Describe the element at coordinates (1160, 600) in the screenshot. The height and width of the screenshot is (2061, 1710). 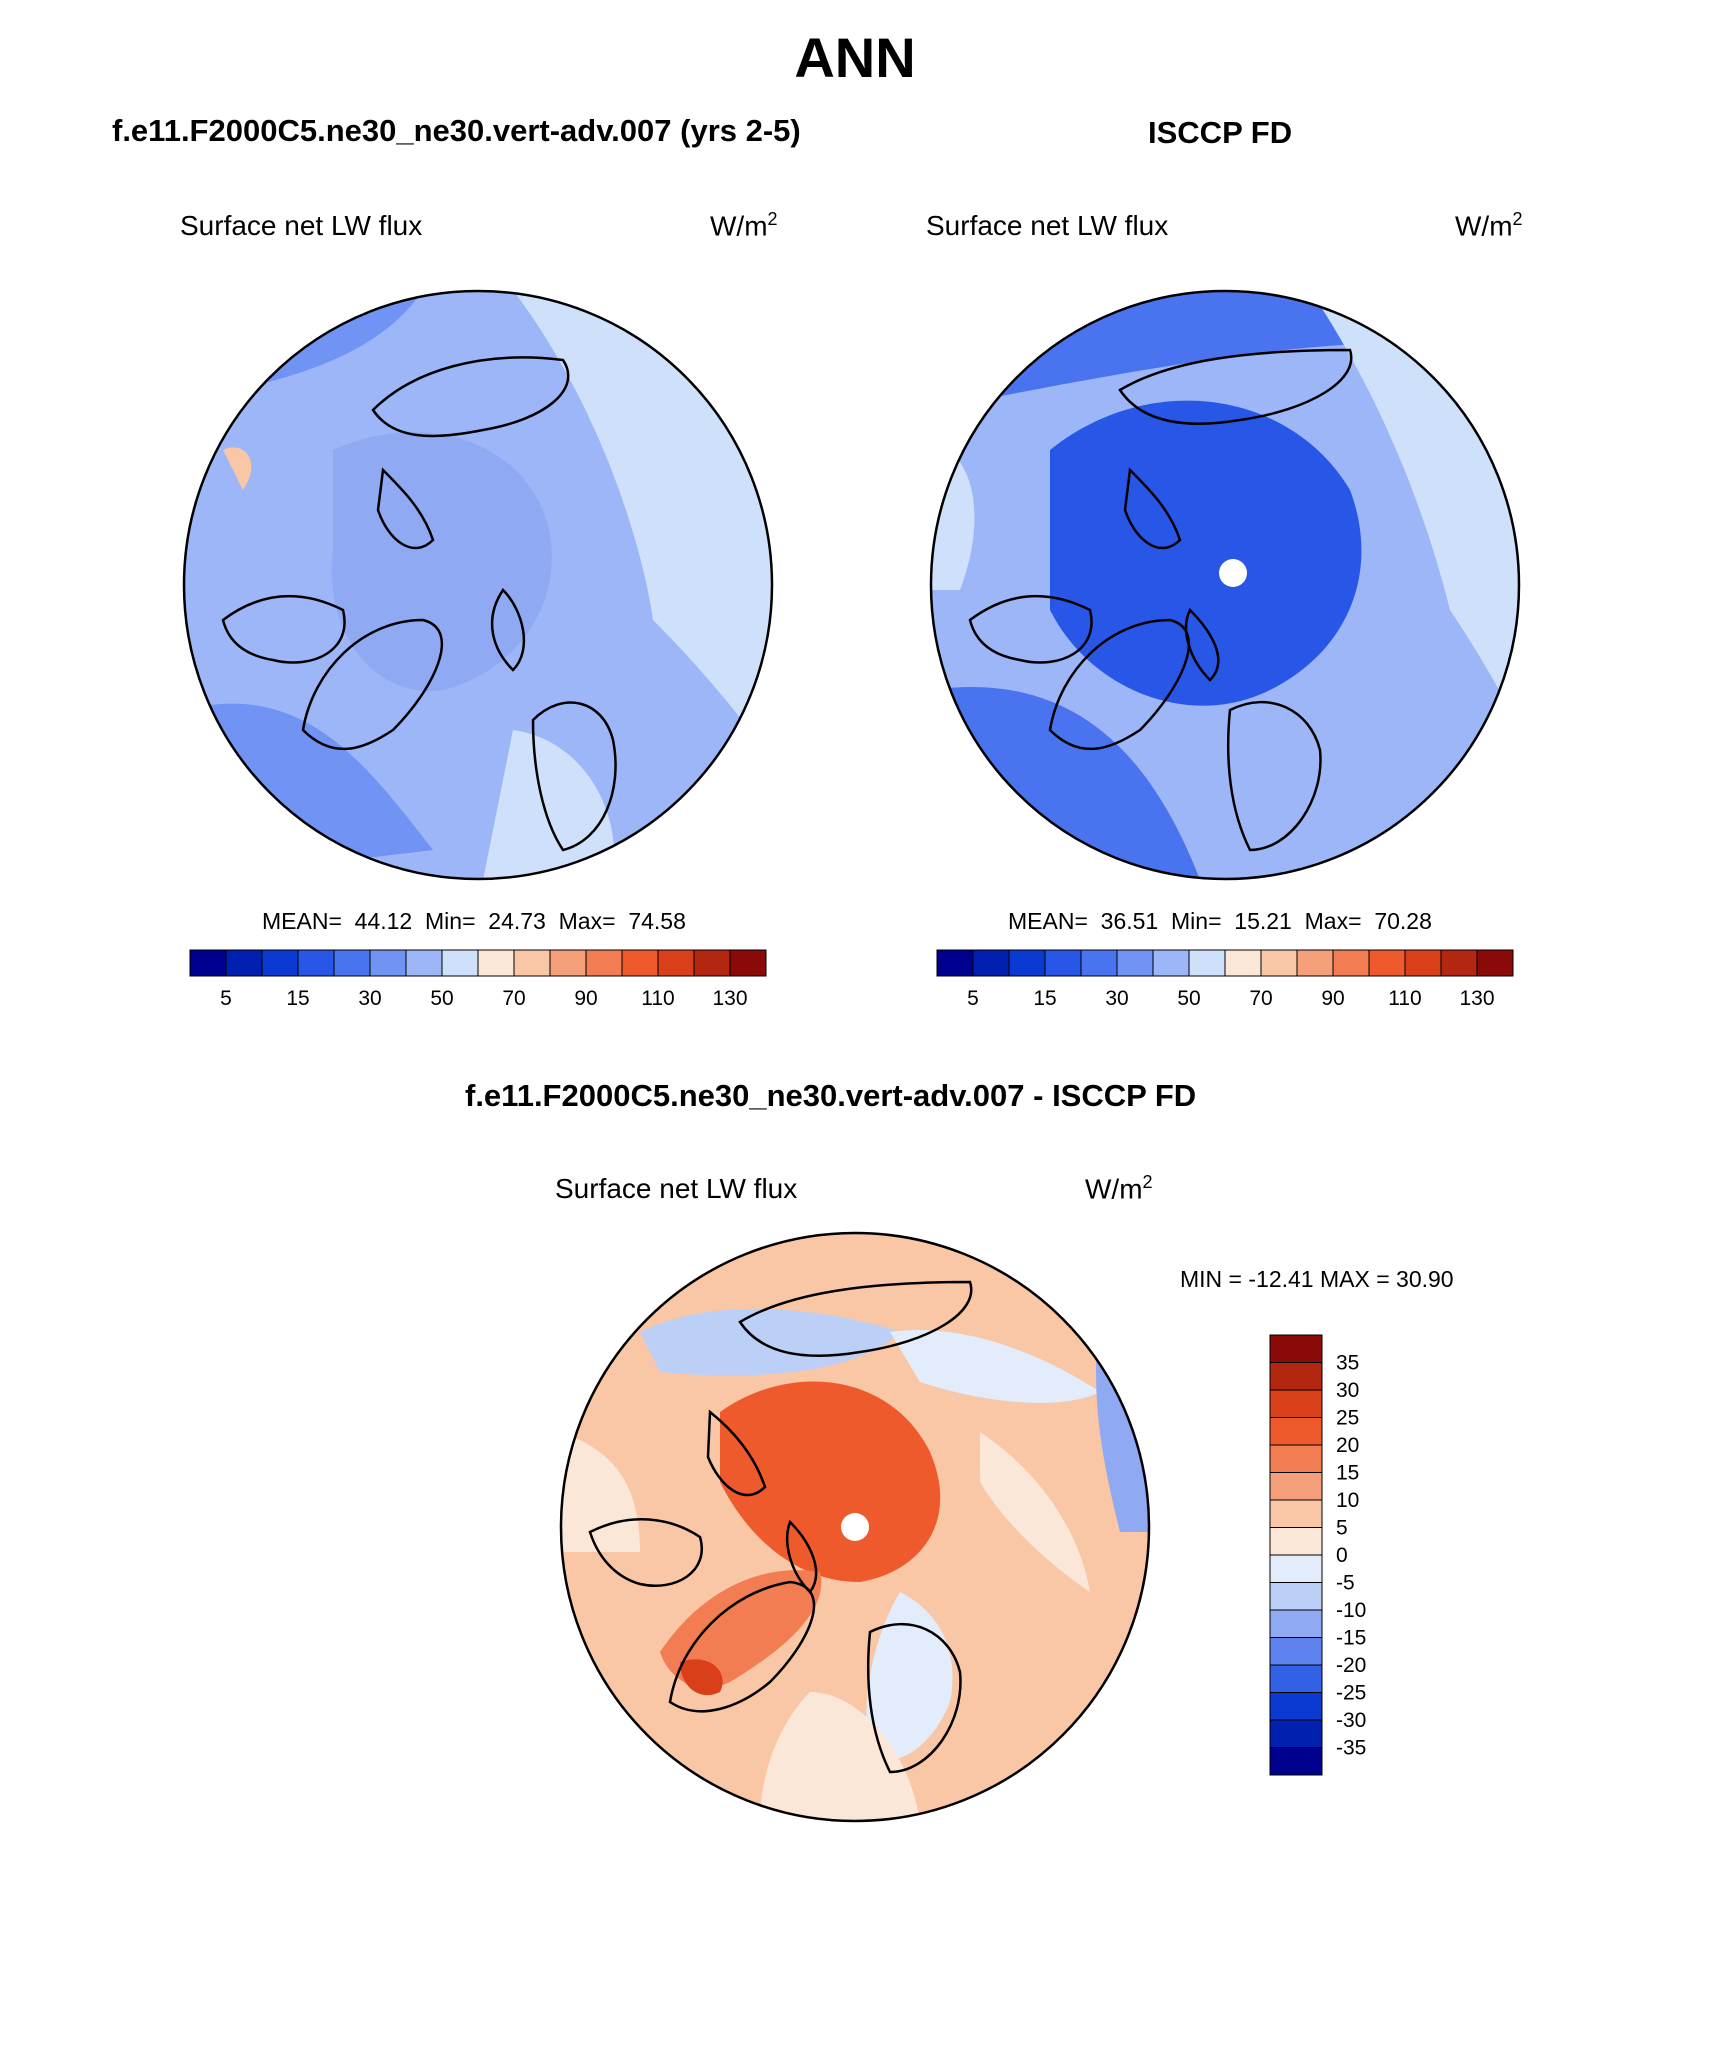
I see `obs-coastlines` at that location.